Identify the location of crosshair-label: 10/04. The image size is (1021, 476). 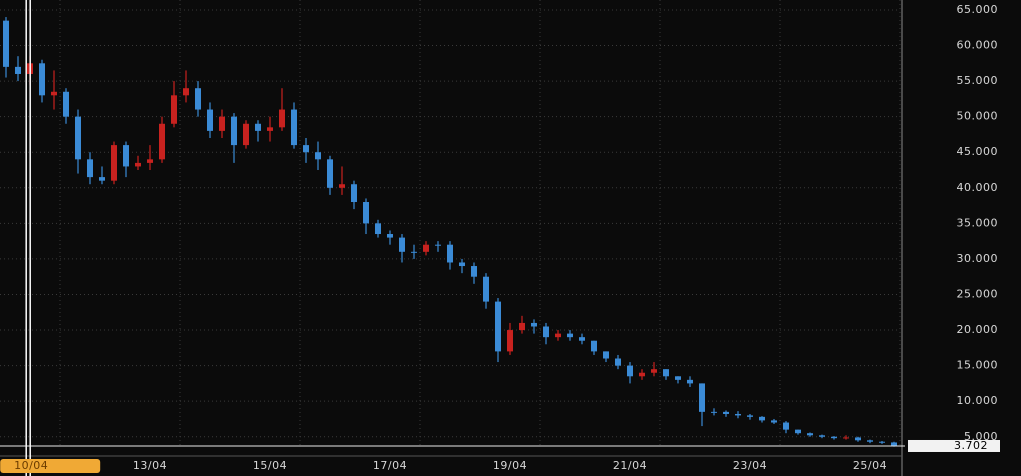
(31, 465).